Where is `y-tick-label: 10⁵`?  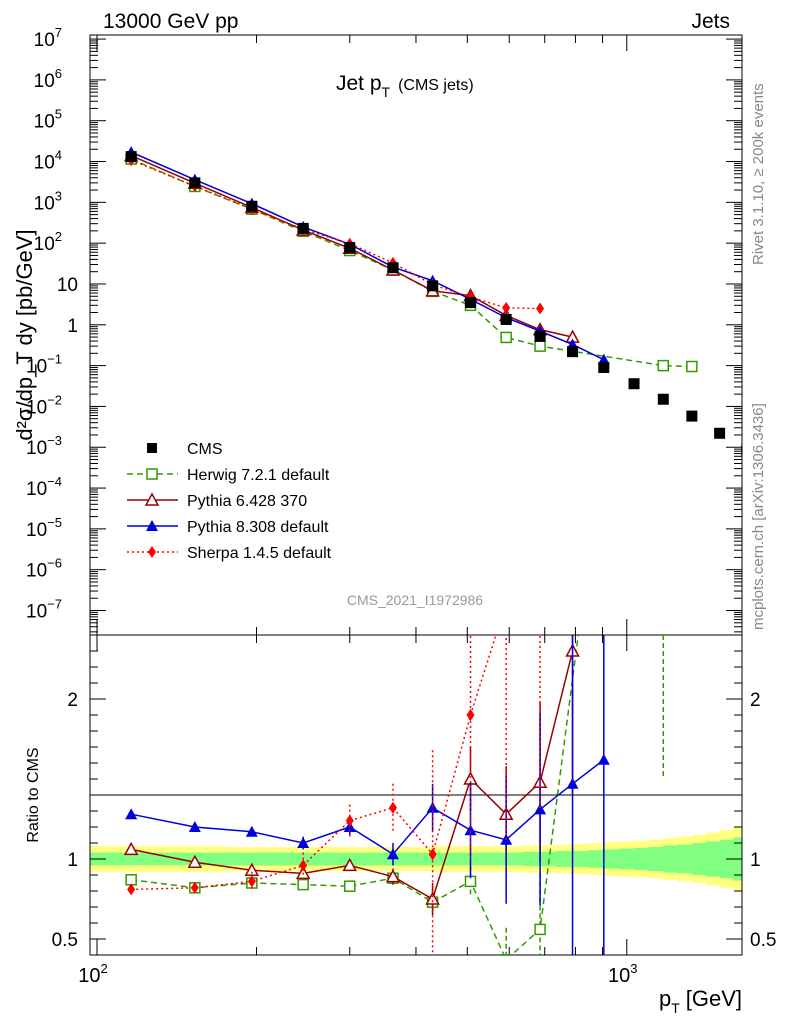 y-tick-label: 10⁵ is located at coordinates (48, 120).